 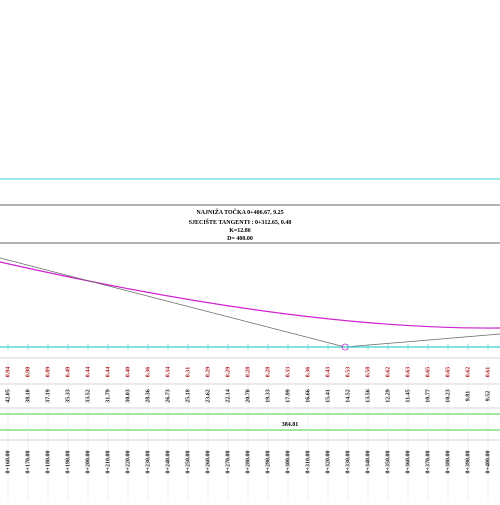 What do you see at coordinates (28, 372) in the screenshot?
I see `depth-value: 0.90` at bounding box center [28, 372].